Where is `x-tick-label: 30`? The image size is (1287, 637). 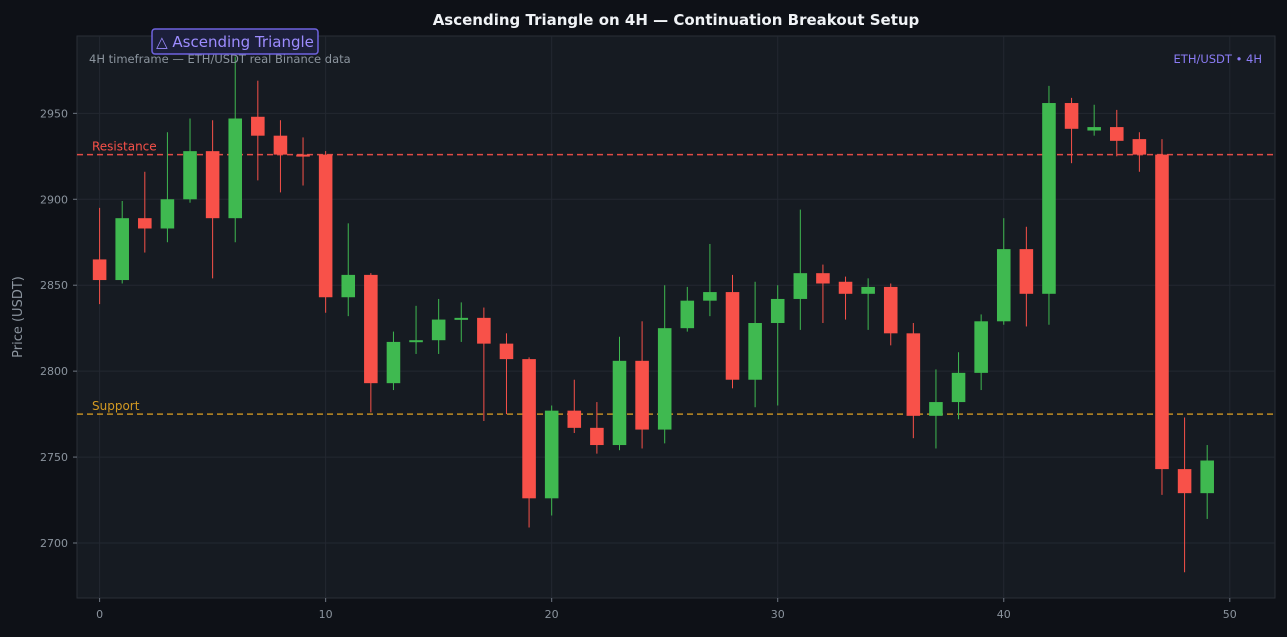 x-tick-label: 30 is located at coordinates (778, 614).